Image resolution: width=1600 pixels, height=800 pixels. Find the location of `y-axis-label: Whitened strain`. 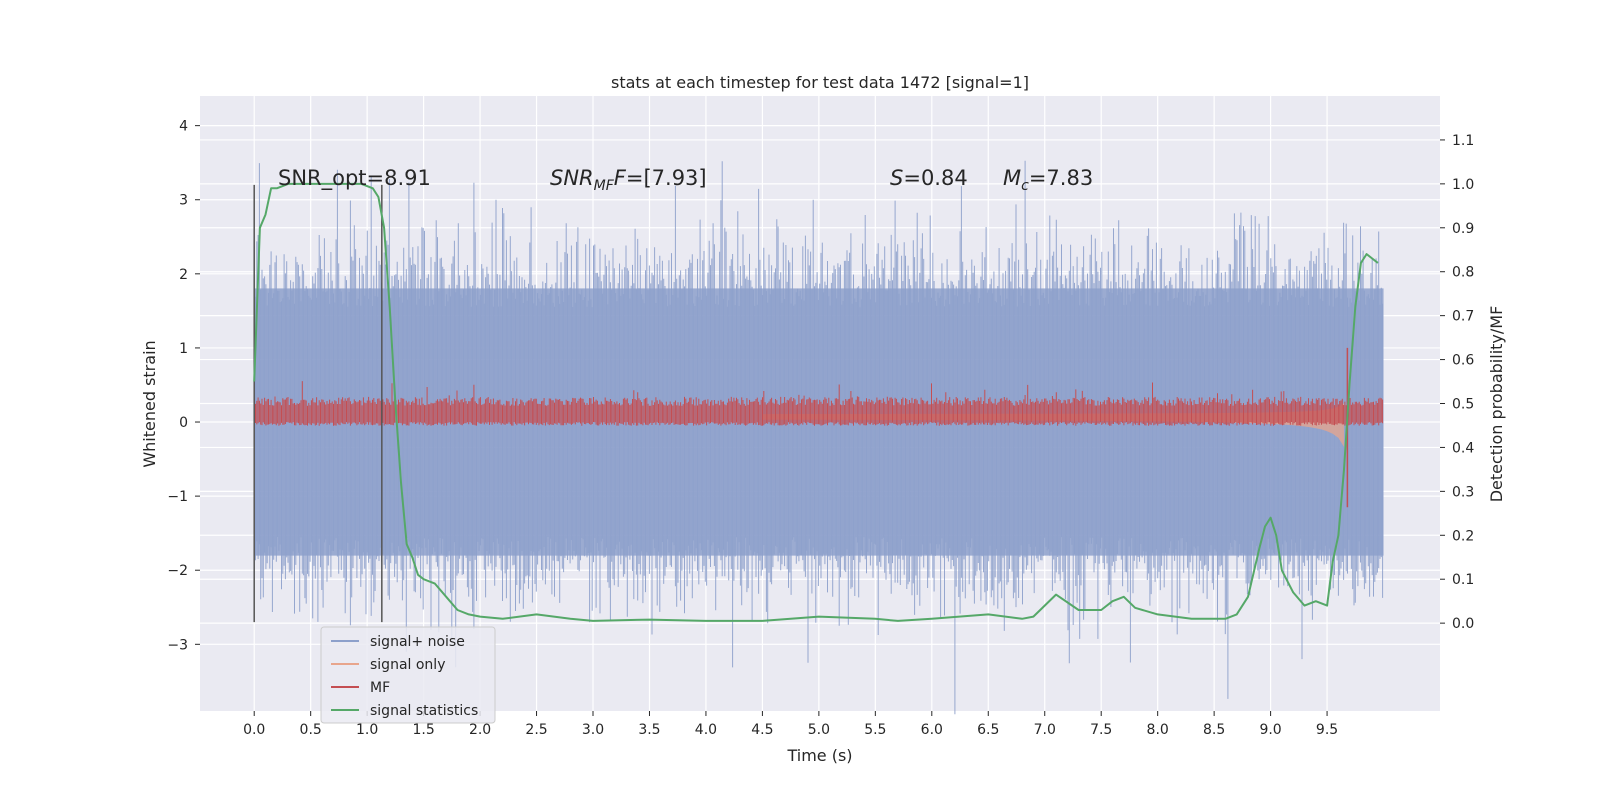

y-axis-label: Whitened strain is located at coordinates (149, 403).